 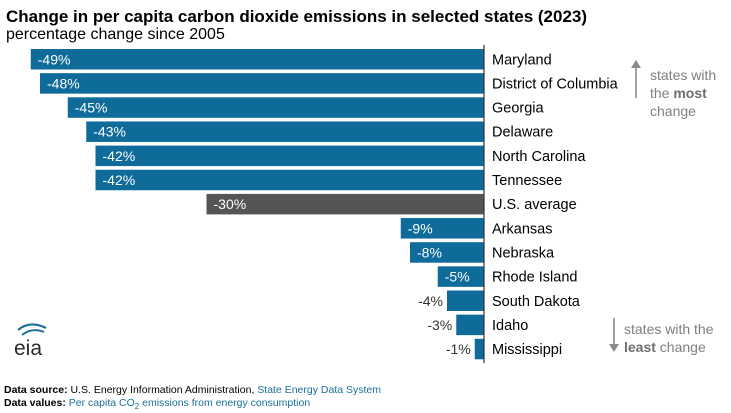 I want to click on bar-delaware, so click(x=285, y=131).